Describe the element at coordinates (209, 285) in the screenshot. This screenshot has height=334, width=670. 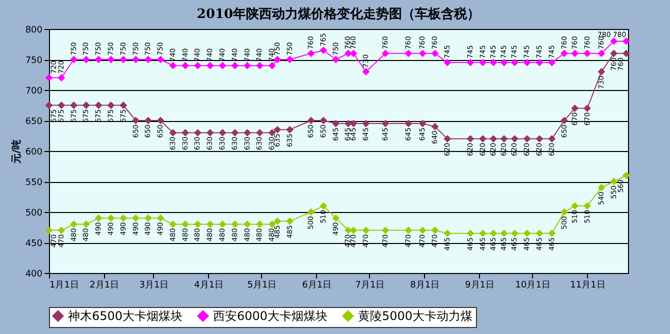
I see `x-tick-label: 4月1日` at that location.